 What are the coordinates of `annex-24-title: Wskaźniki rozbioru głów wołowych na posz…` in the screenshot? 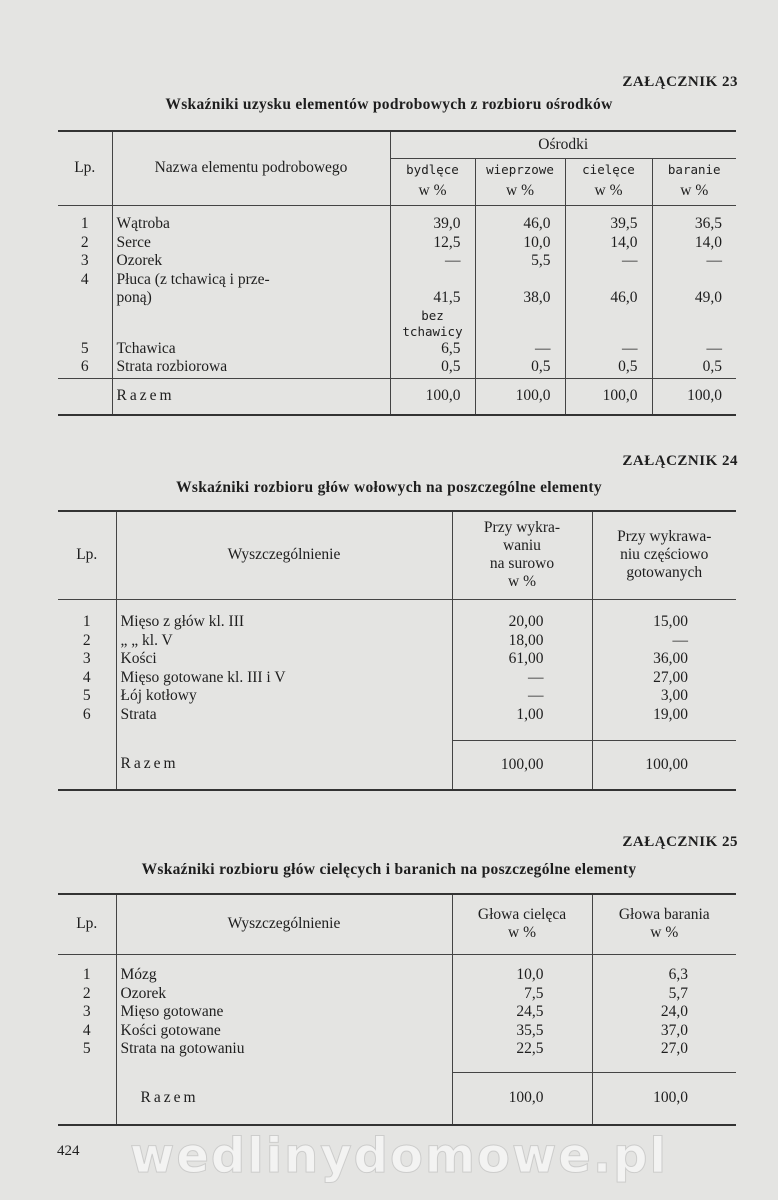 It's located at (389, 487).